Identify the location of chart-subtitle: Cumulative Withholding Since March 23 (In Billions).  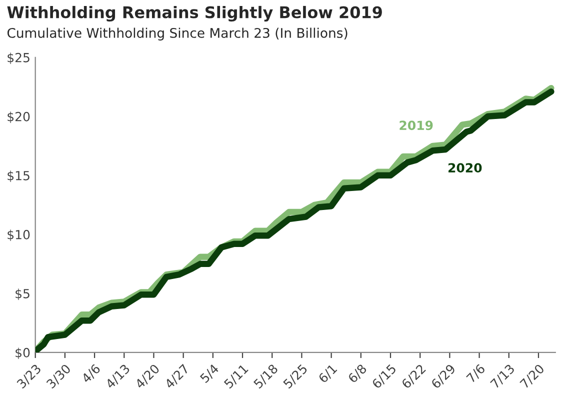
(177, 34).